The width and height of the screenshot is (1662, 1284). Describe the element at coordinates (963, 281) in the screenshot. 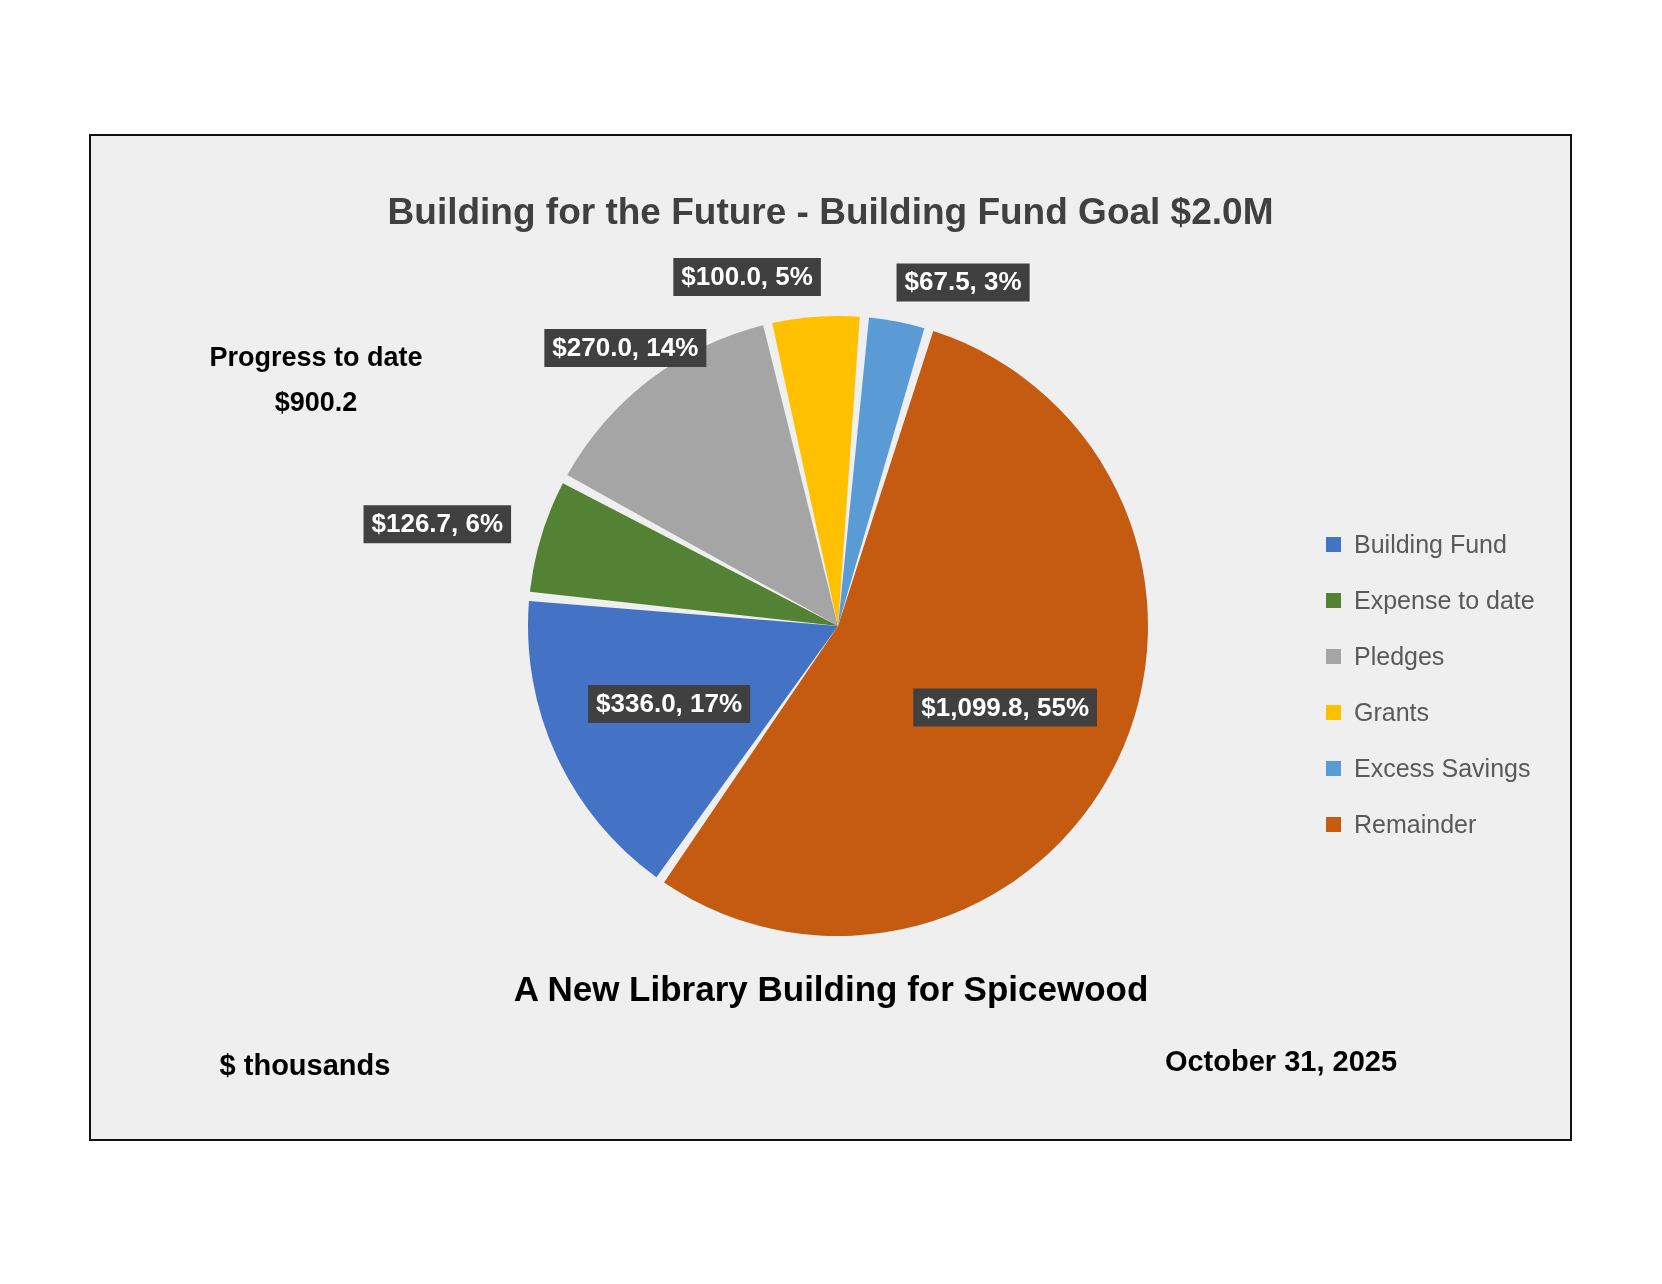

I see `data-label: $67.5, 3%` at that location.